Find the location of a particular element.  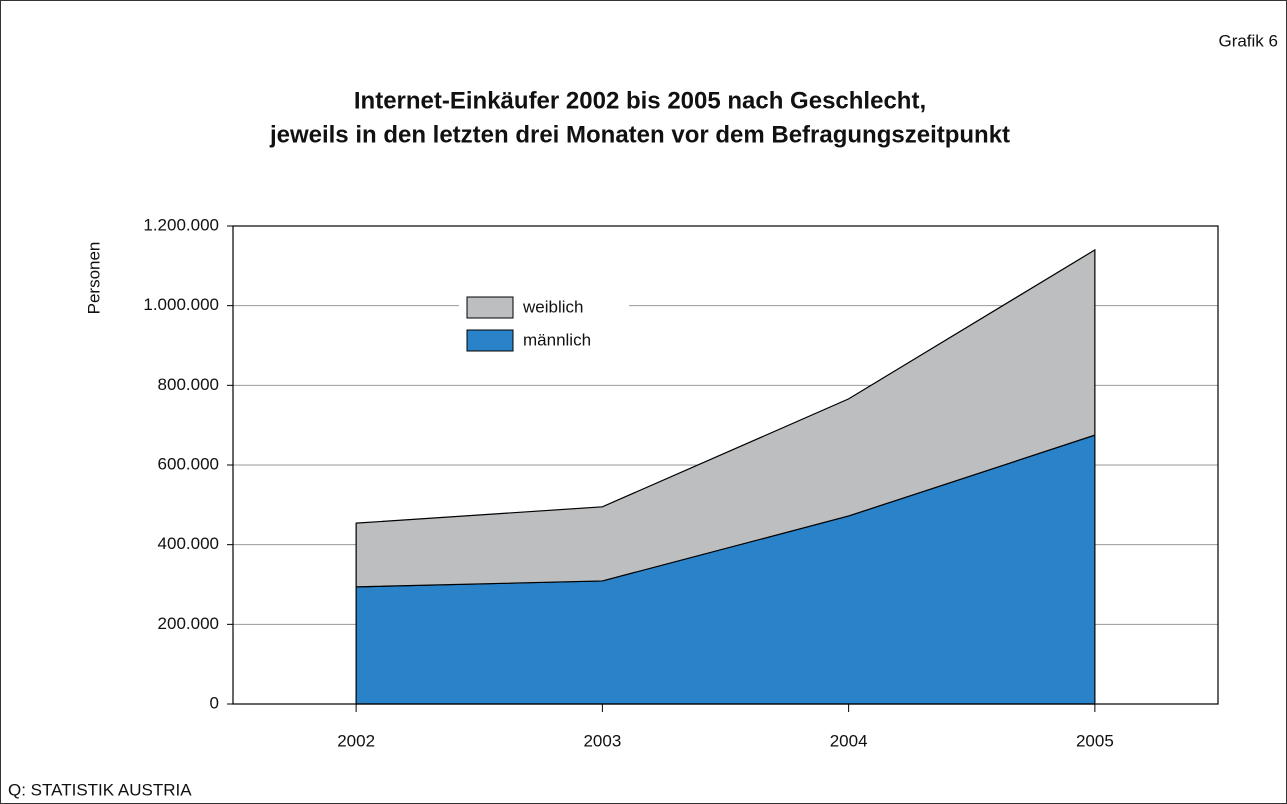

y-tick-label: 400.000 is located at coordinates (188, 543).